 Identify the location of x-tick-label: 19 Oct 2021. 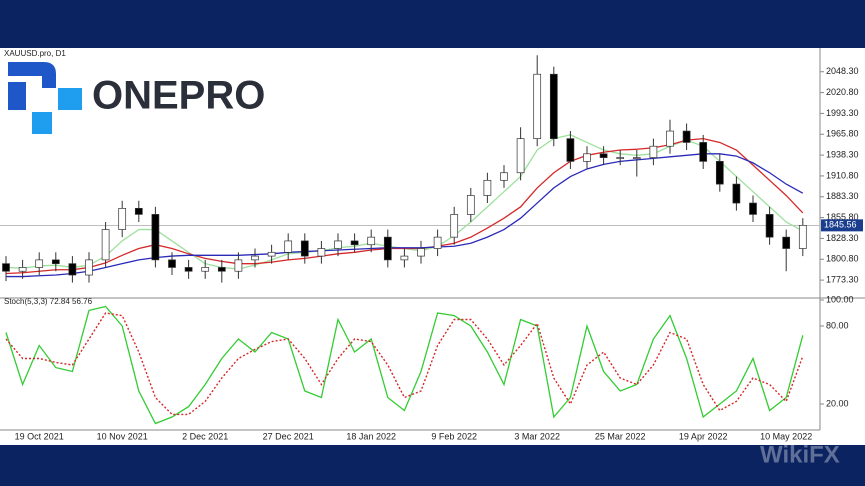
(39, 436).